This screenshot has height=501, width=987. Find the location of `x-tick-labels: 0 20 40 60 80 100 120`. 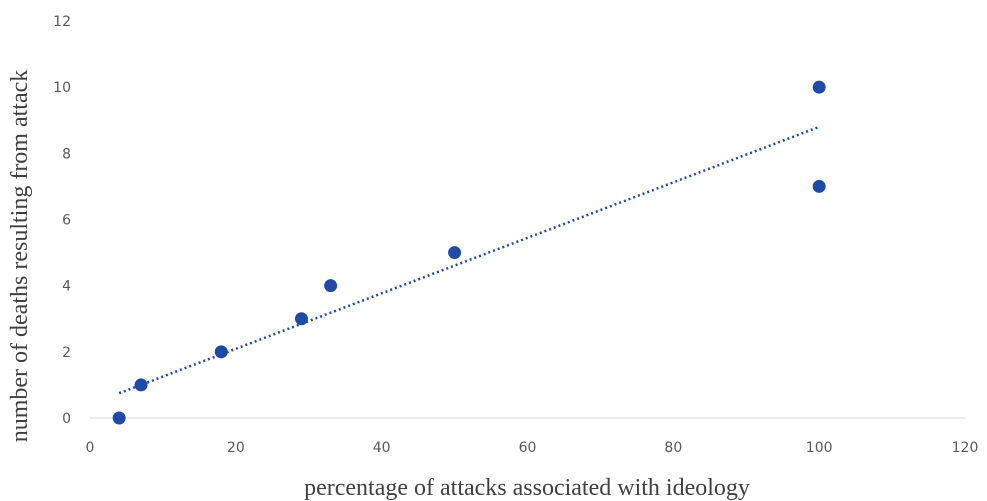

x-tick-labels: 0 20 40 60 80 100 120 is located at coordinates (532, 448).